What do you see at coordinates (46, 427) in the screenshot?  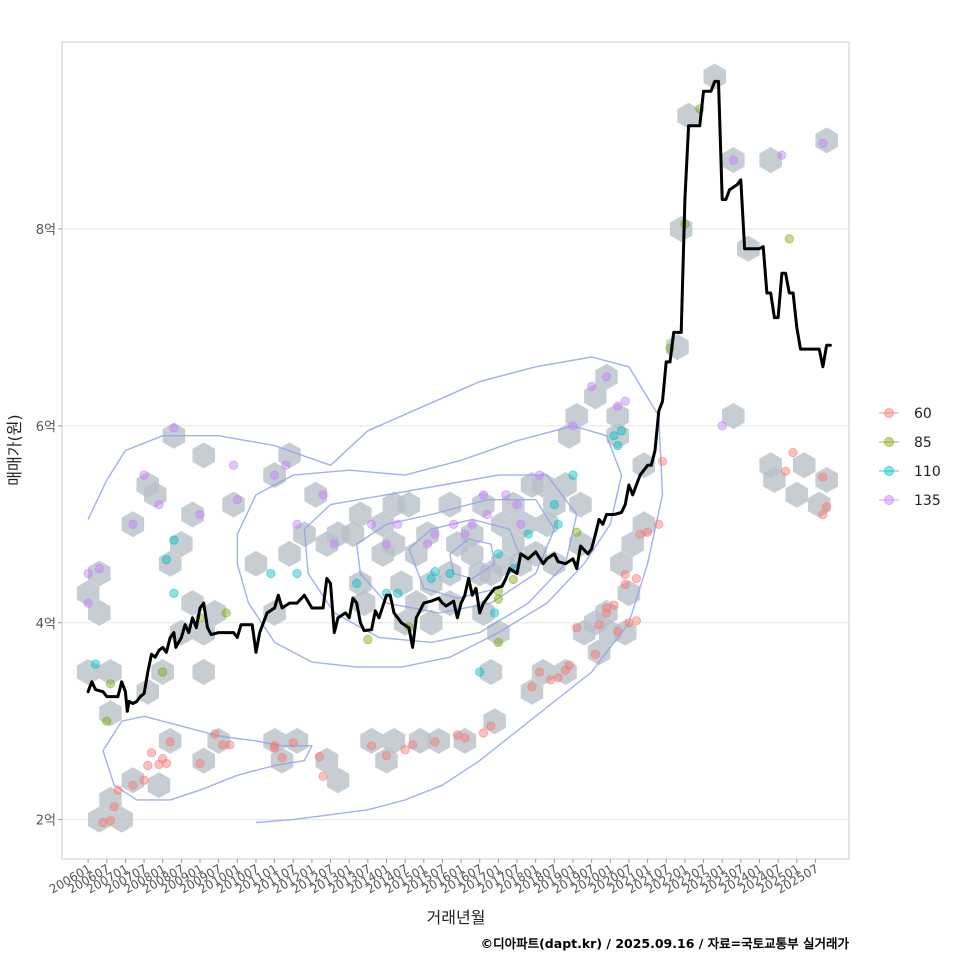 I see `y-tick-label: 6억` at bounding box center [46, 427].